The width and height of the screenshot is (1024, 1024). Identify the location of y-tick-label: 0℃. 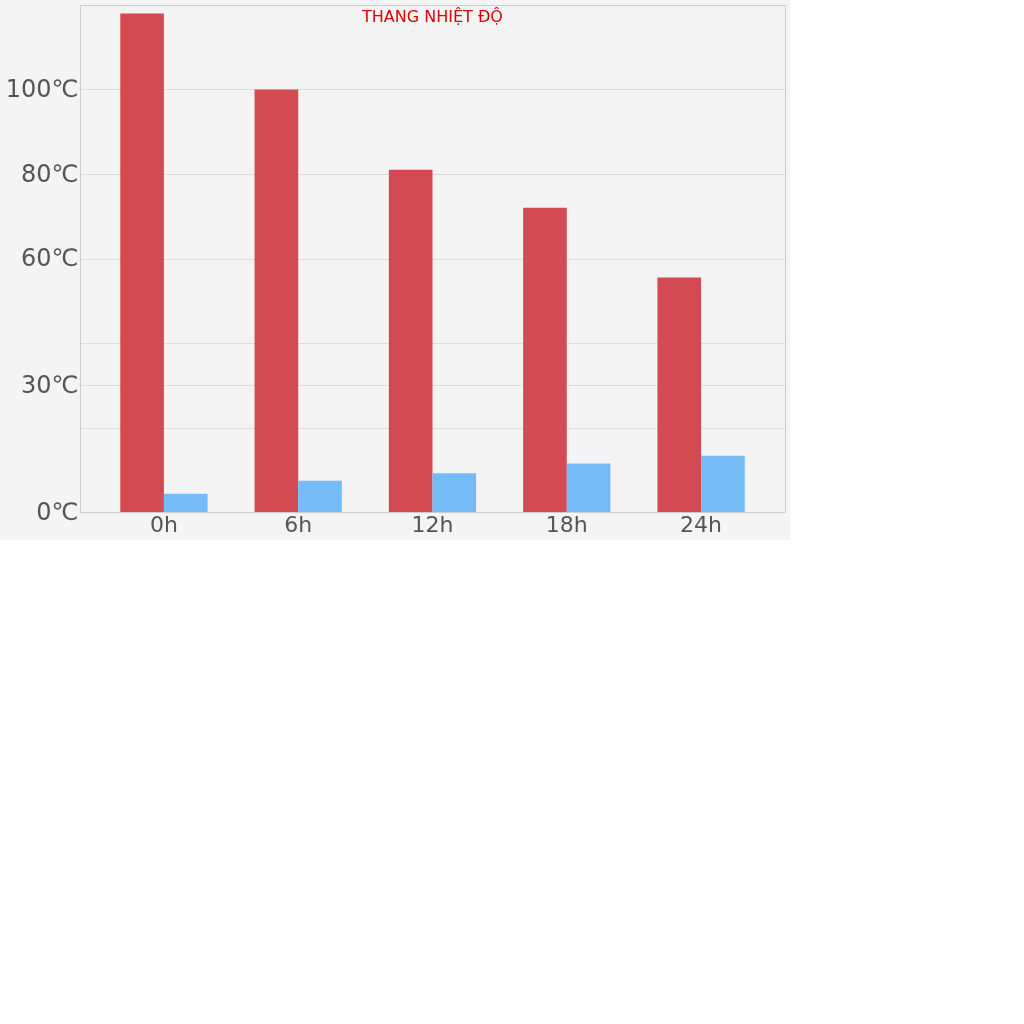
(57, 511).